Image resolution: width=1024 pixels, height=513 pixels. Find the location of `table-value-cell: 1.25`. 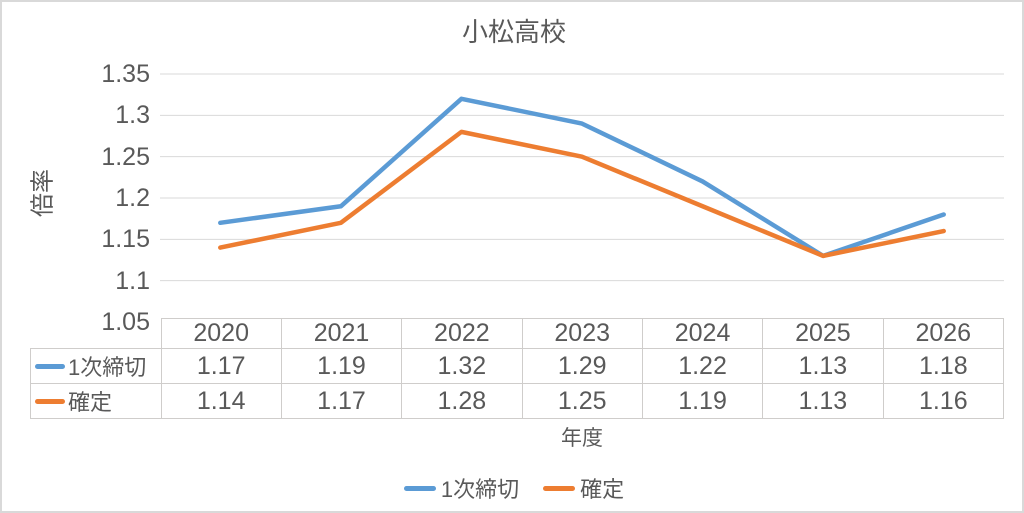

table-value-cell: 1.25 is located at coordinates (582, 401).